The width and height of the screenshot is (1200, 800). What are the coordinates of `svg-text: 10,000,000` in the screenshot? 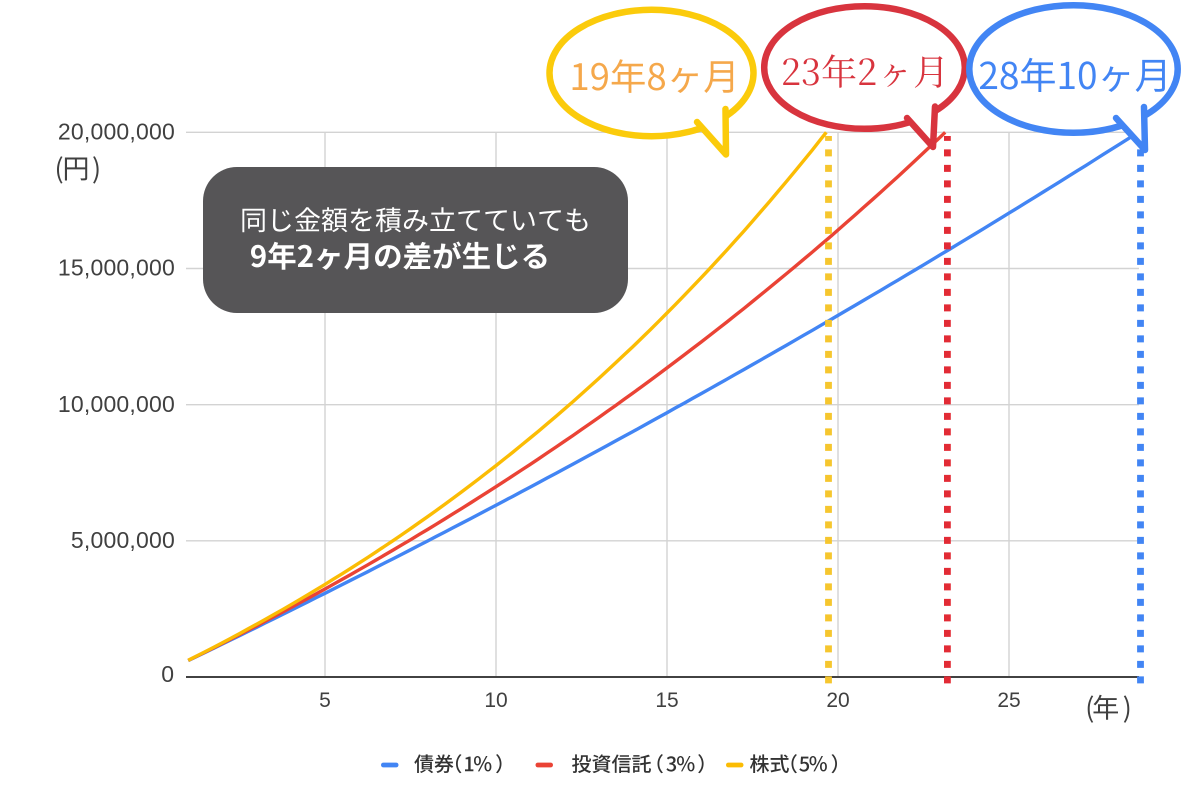 It's located at (116, 404).